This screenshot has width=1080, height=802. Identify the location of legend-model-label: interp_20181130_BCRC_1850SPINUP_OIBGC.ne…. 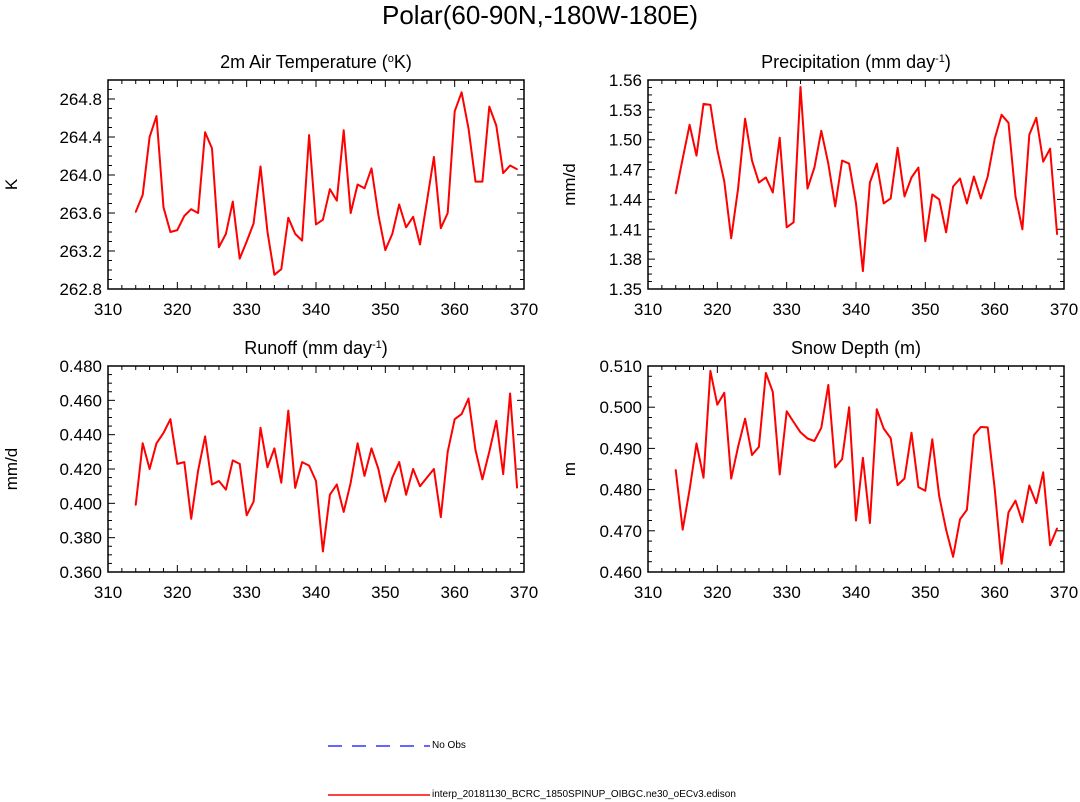
(584, 794).